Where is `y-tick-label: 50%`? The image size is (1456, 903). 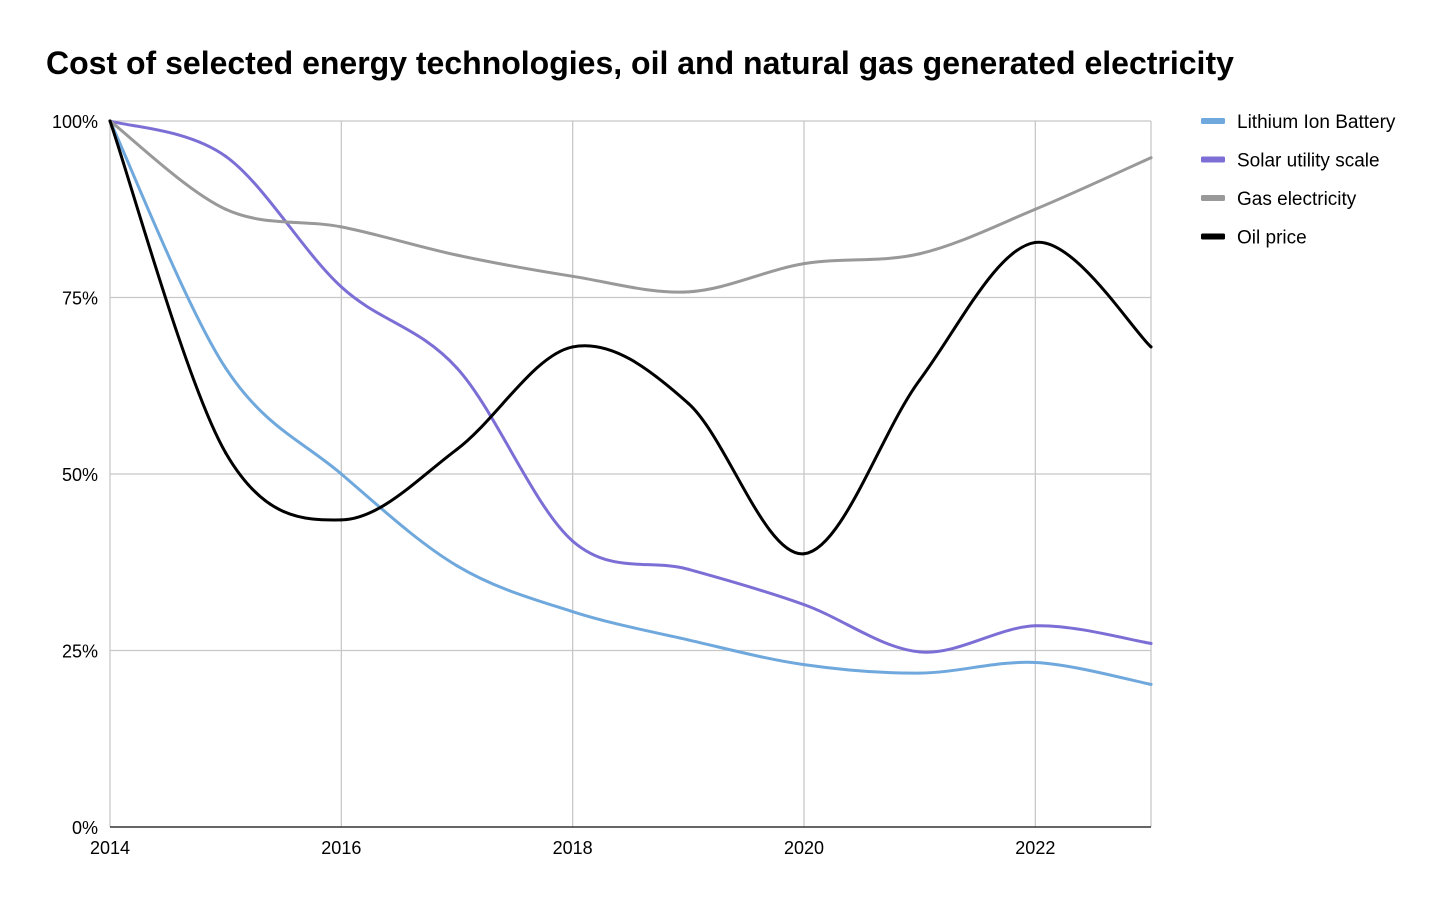 y-tick-label: 50% is located at coordinates (80, 475).